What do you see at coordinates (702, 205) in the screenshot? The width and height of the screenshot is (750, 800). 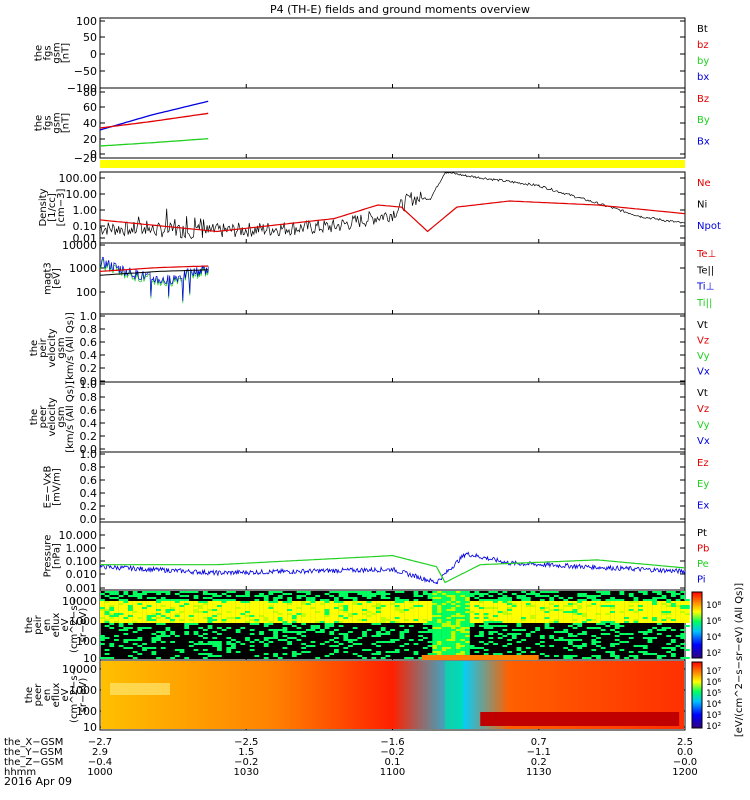 I see `legend-Ni: Ni` at bounding box center [702, 205].